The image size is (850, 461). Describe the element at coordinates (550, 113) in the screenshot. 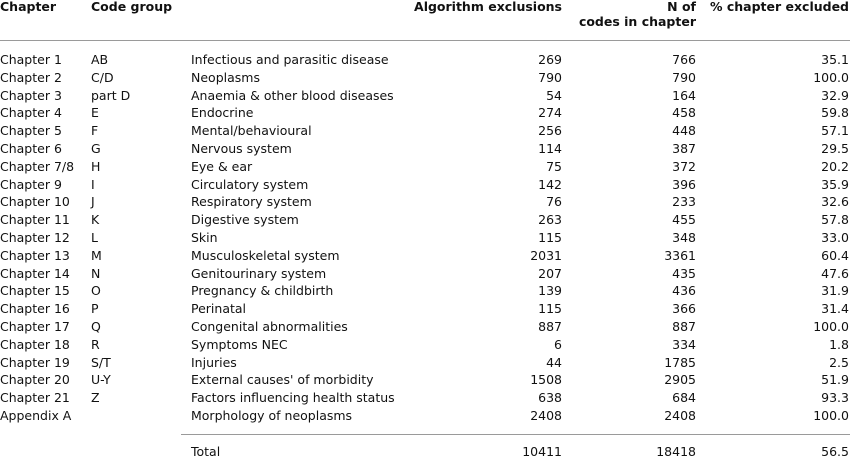

I see `cell-algorithm-exclusions: 274` at that location.